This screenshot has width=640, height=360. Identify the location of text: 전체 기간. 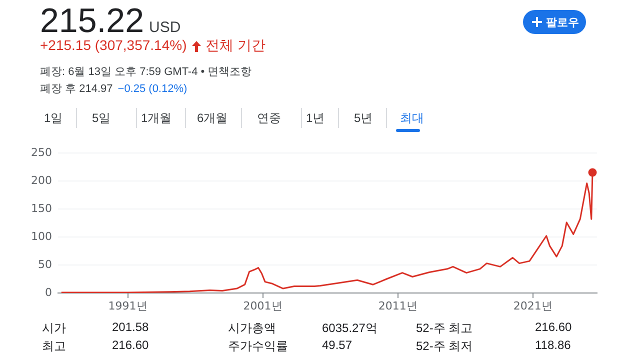
(236, 46).